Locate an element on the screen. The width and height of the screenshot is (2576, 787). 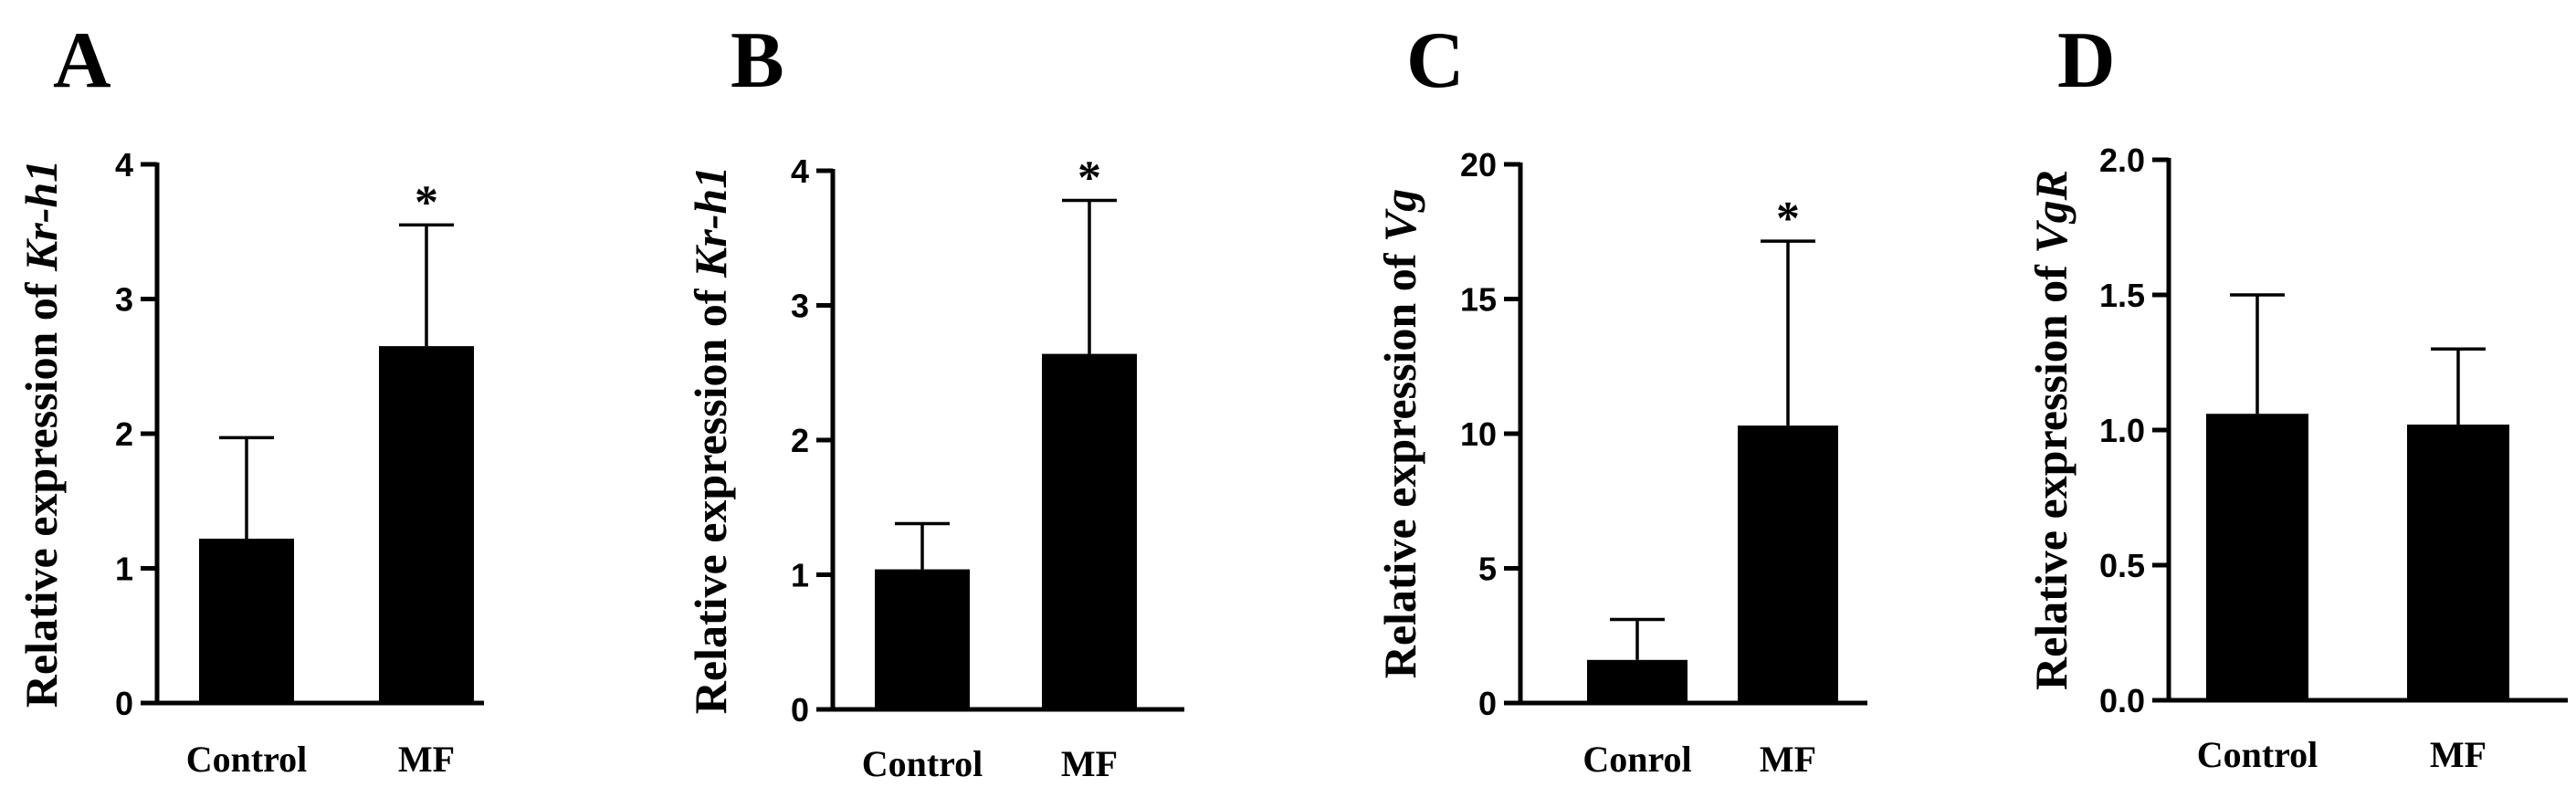
panel-letter: B is located at coordinates (757, 60).